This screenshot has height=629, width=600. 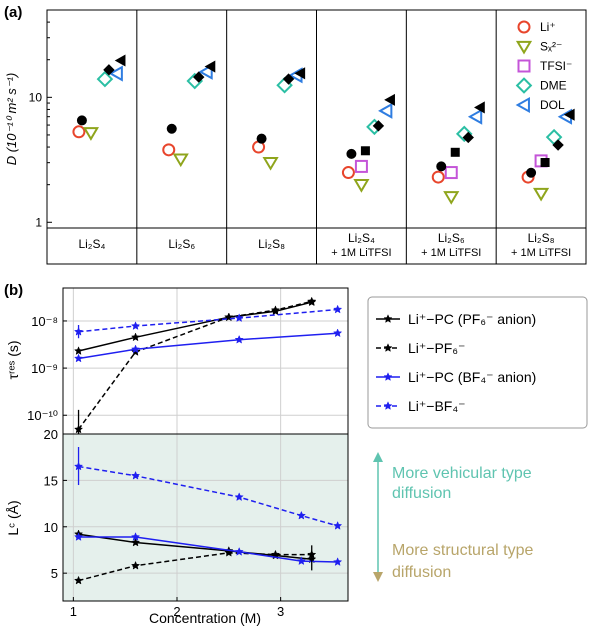 What do you see at coordinates (51, 527) in the screenshot?
I see `y-tick-label: 10` at bounding box center [51, 527].